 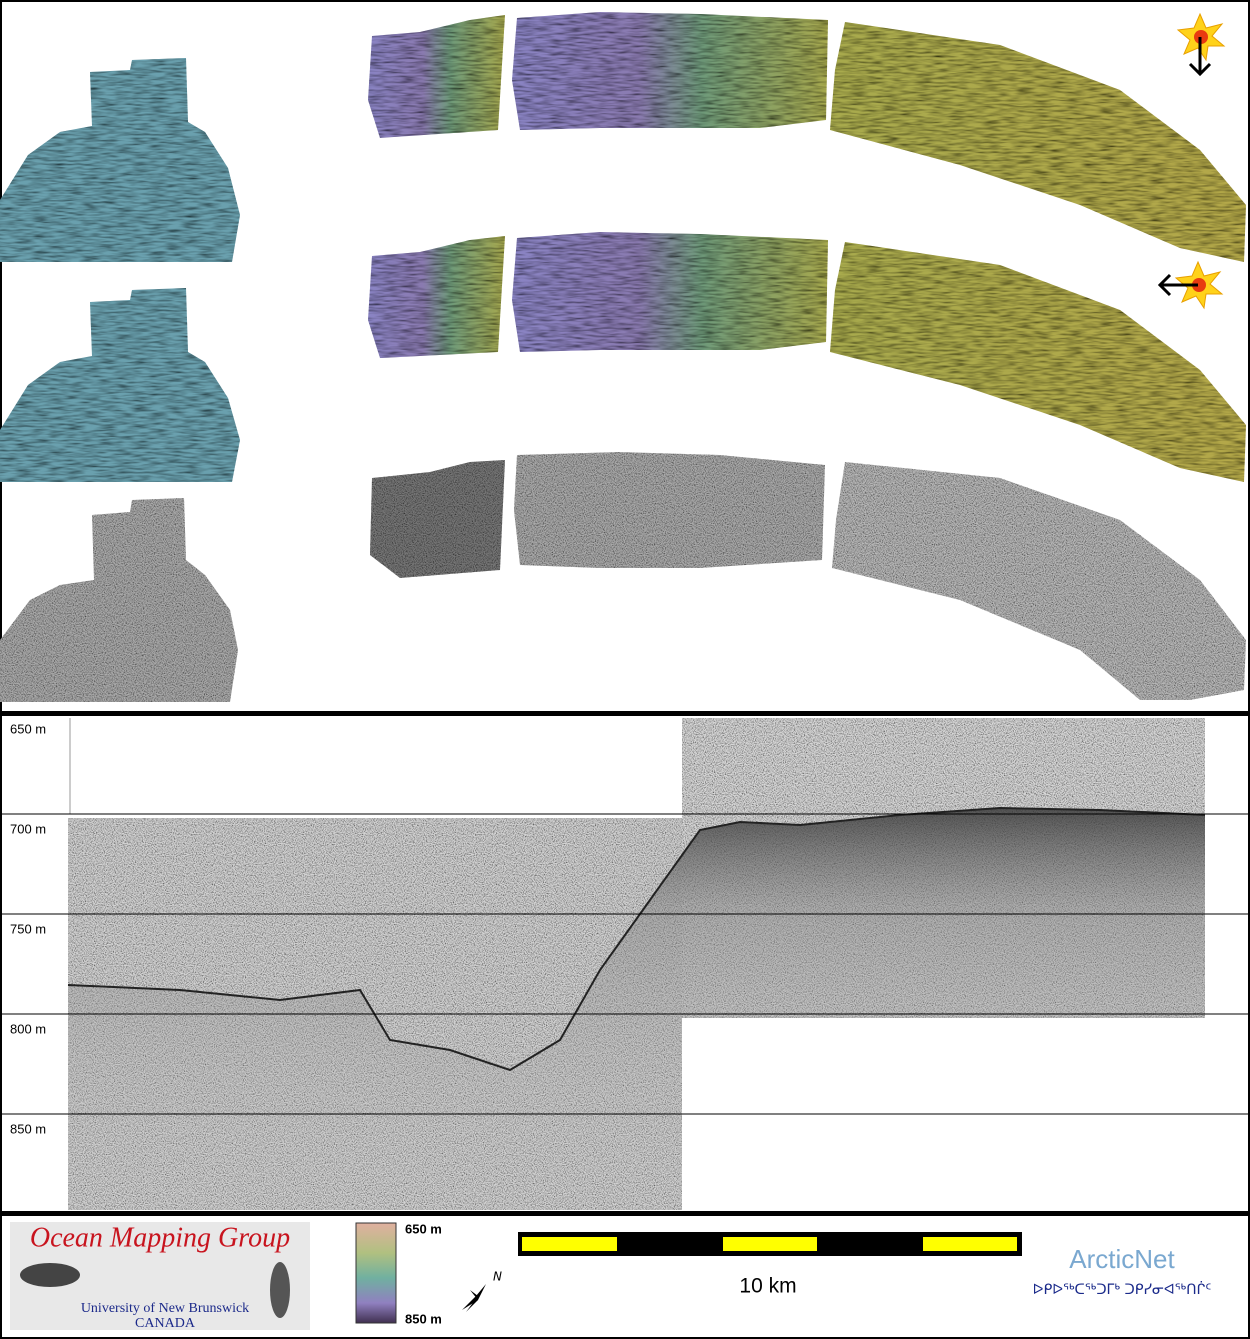 What do you see at coordinates (1122, 1289) in the screenshot?
I see `partner-syllabics: ᐅᑭᐅᖅᑕᖅᑐᒥᒃ ᑐᑭᓯᓂᐊᖅᑎᒌᑦ` at bounding box center [1122, 1289].